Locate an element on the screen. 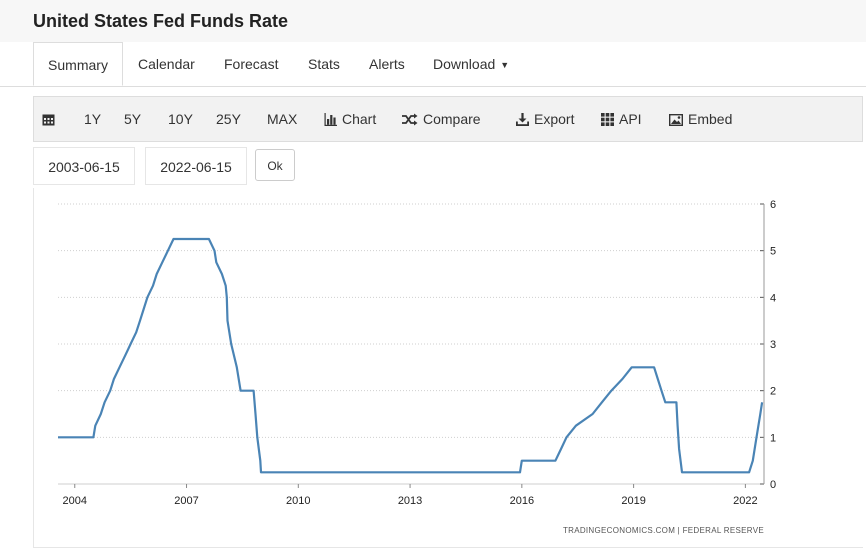 Image resolution: width=866 pixels, height=554 pixels. y-tick-label: 2 is located at coordinates (773, 392).